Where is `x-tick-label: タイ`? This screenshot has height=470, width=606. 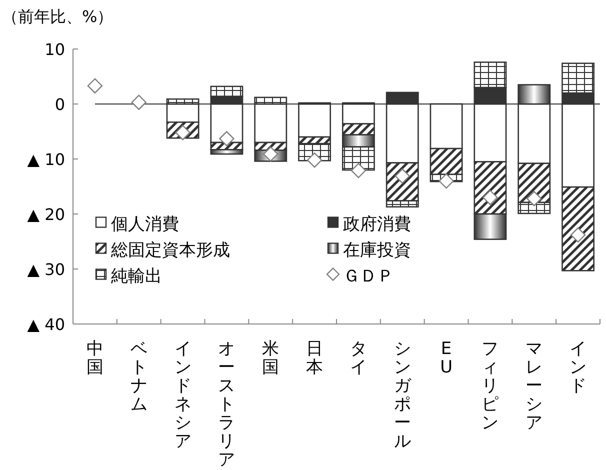 x-tick-label: タイ is located at coordinates (358, 358).